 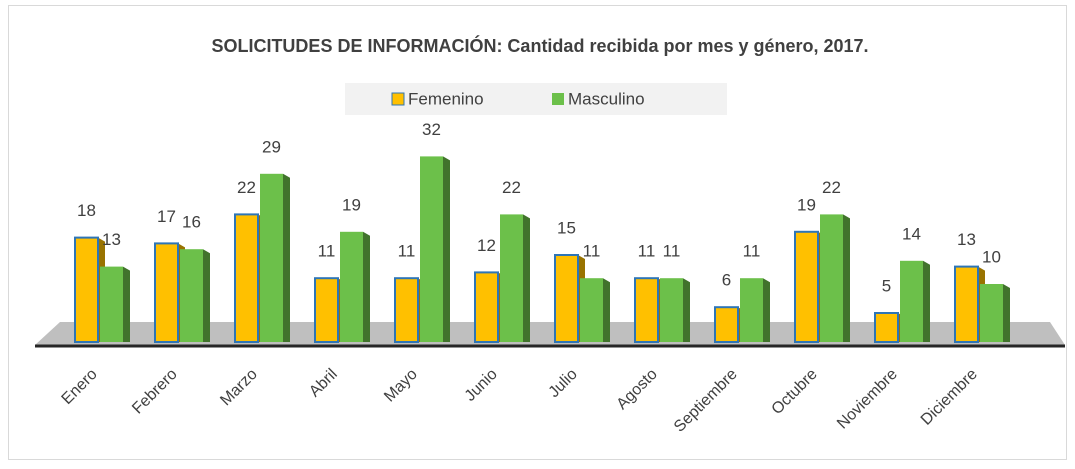 I want to click on data-label: 6, so click(x=726, y=280).